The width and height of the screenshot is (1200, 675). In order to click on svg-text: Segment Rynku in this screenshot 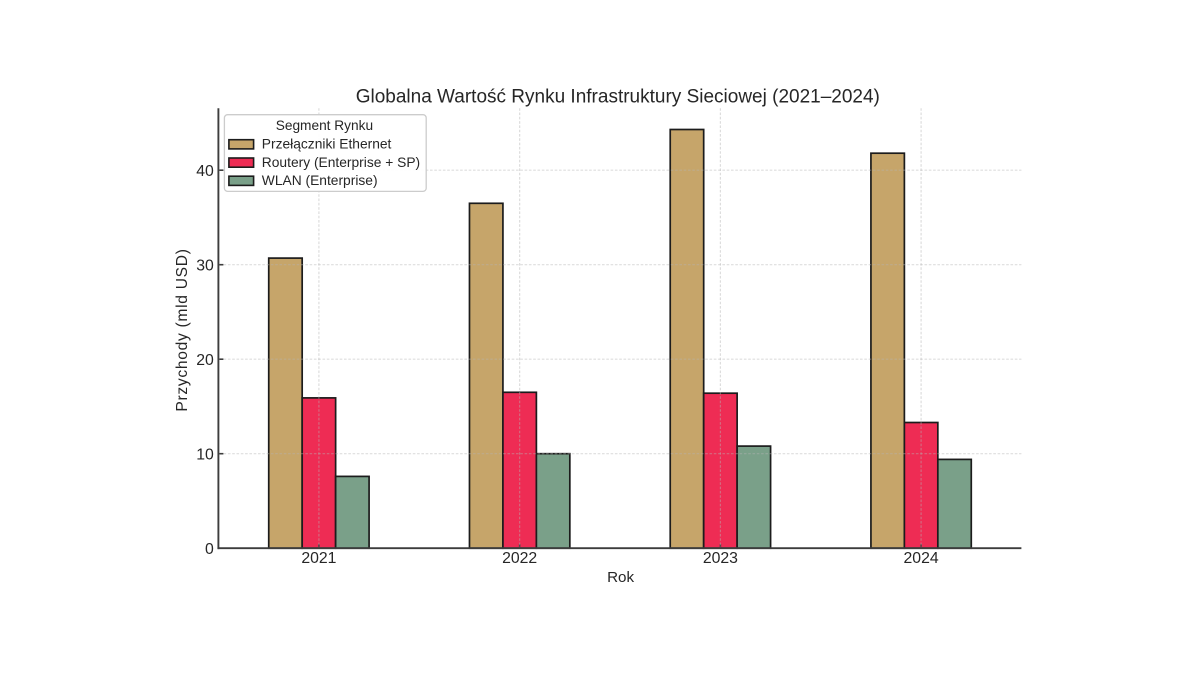, I will do `click(324, 125)`.